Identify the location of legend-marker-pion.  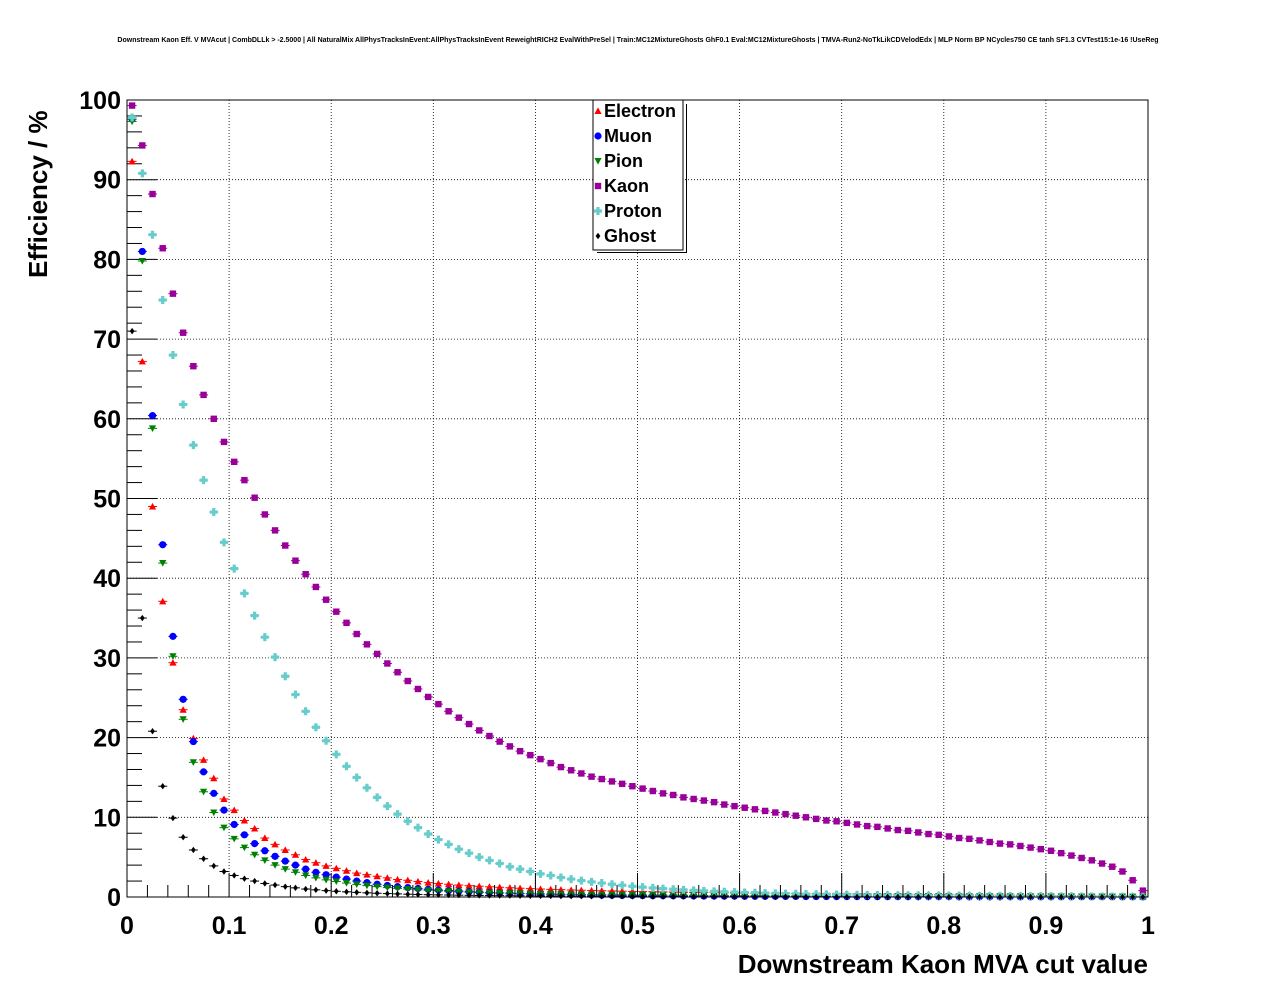
(598, 161).